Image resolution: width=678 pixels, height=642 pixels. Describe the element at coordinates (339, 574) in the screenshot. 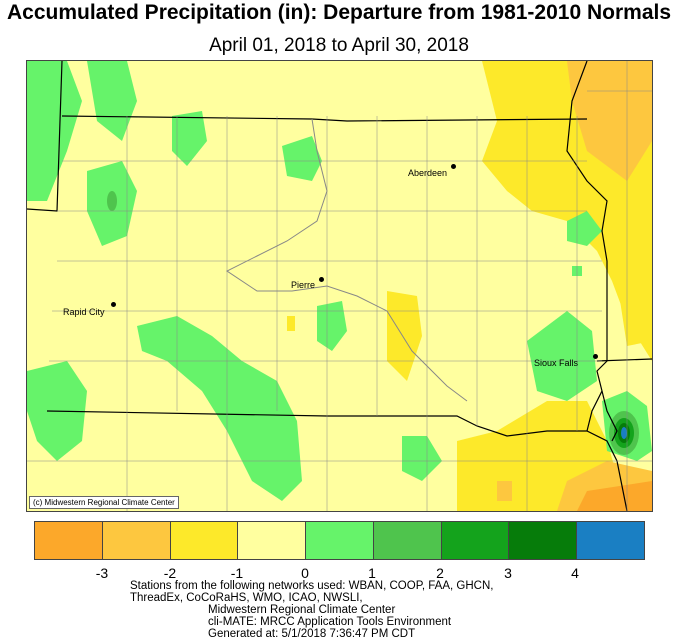

I see `legend-tick-labels: -3 -2 -1 0 1 2 3 4` at that location.